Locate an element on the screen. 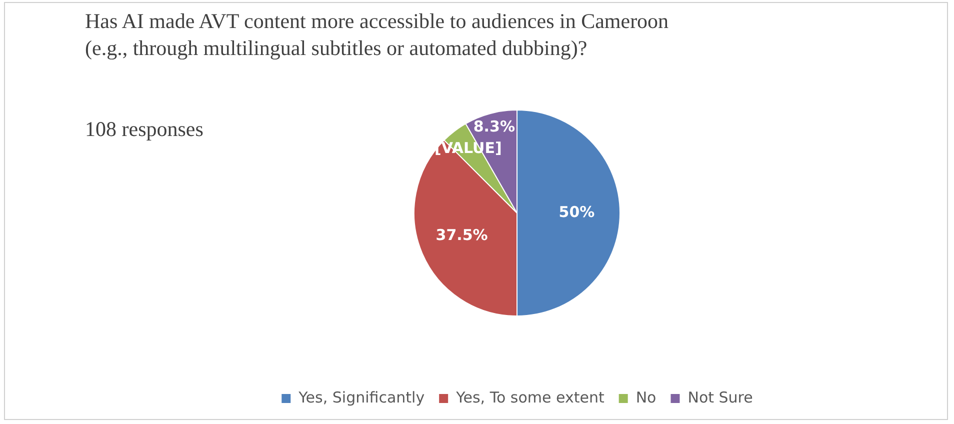  legend-label: Not Sure is located at coordinates (720, 397).